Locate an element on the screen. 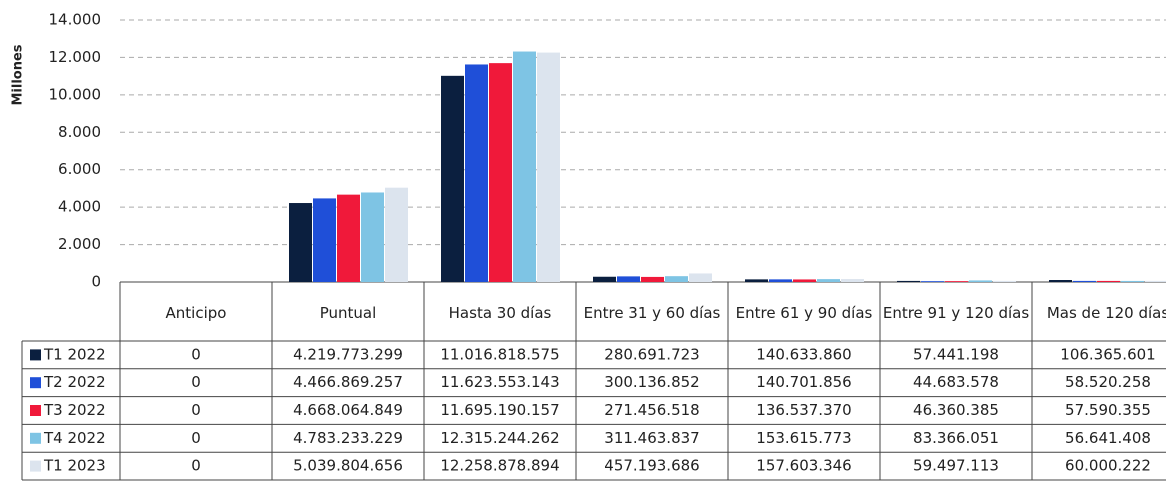 The height and width of the screenshot is (490, 1166). y-axis-label: Millones is located at coordinates (18, 74).